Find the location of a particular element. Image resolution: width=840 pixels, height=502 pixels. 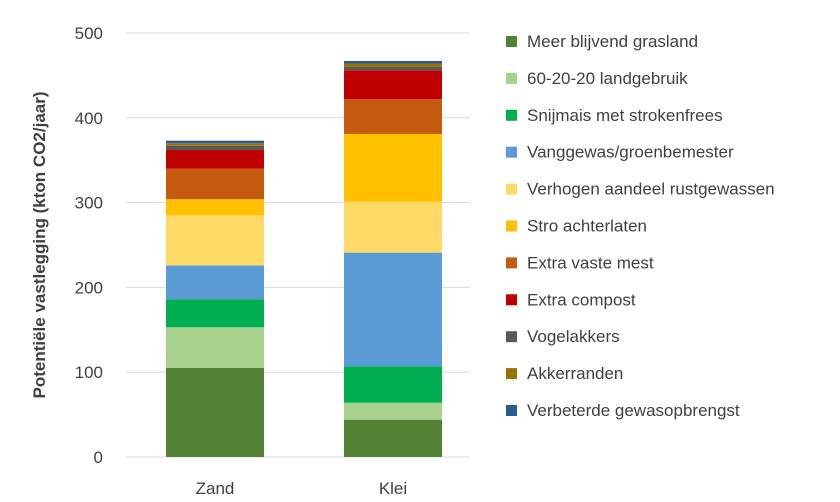

x-tick-label: Zand is located at coordinates (215, 488).